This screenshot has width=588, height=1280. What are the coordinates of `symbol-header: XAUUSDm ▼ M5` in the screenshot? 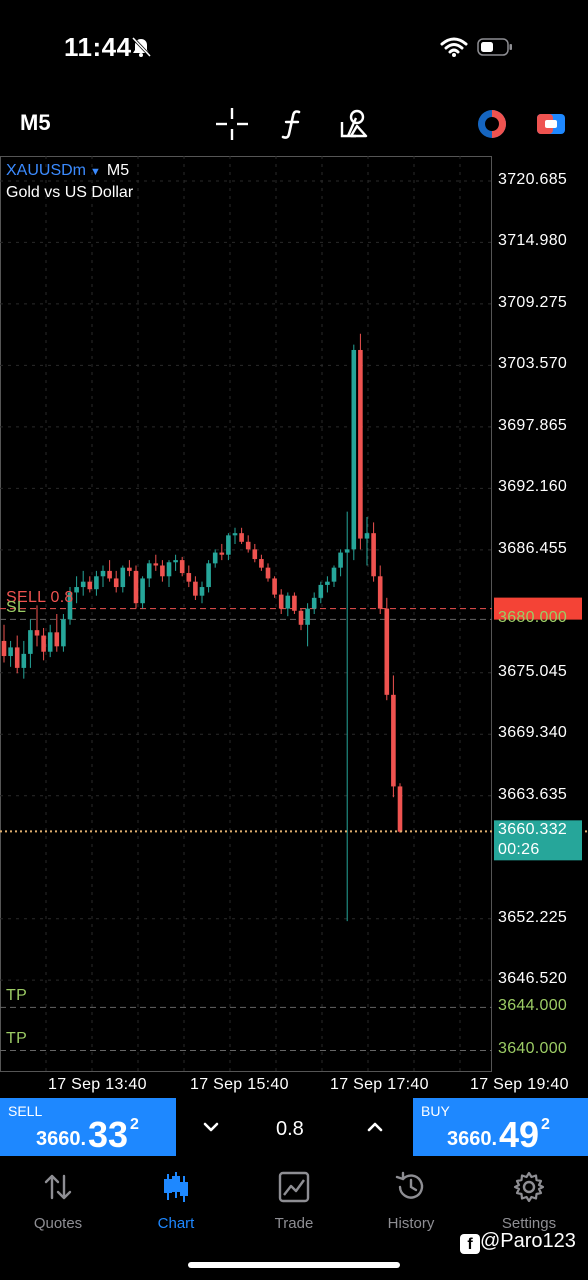 It's located at (67, 171).